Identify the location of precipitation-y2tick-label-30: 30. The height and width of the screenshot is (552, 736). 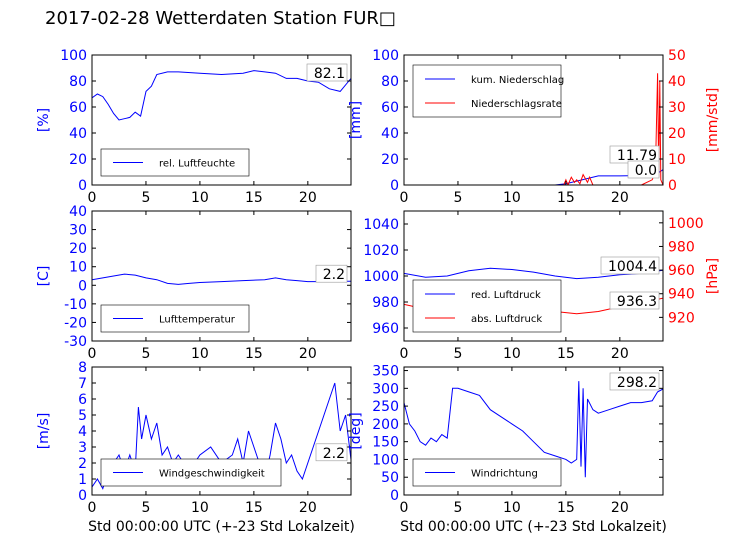
(677, 108).